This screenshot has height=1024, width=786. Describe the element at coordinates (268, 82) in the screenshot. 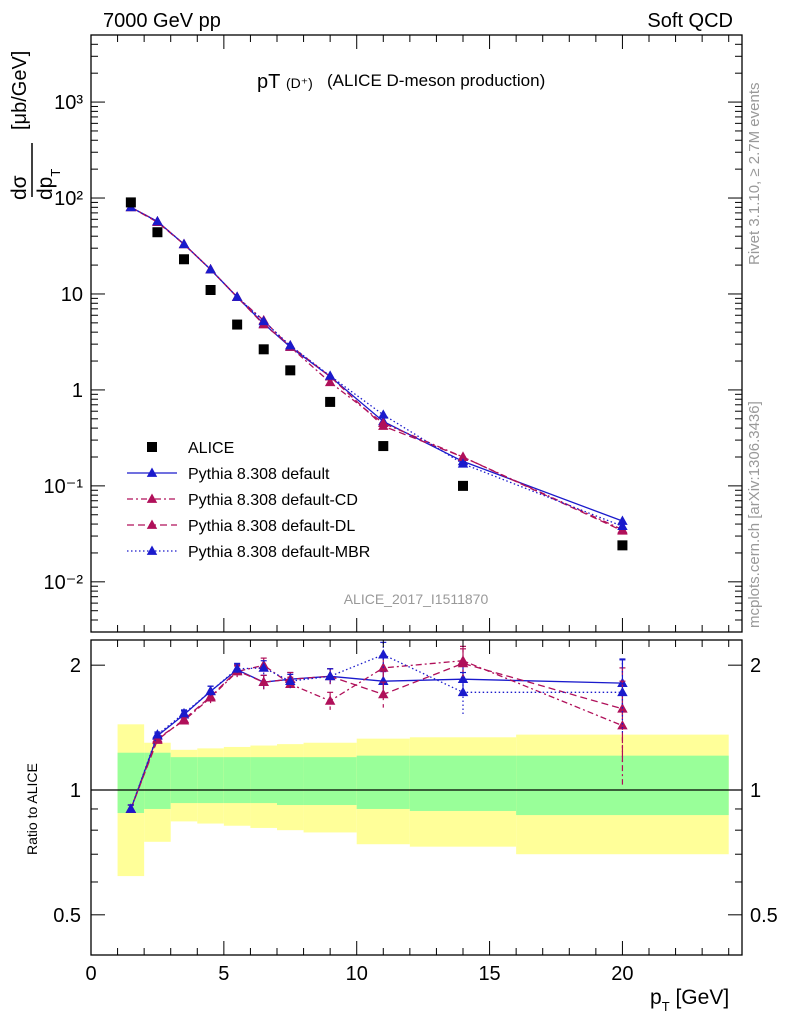

I see `title-main: pT` at that location.